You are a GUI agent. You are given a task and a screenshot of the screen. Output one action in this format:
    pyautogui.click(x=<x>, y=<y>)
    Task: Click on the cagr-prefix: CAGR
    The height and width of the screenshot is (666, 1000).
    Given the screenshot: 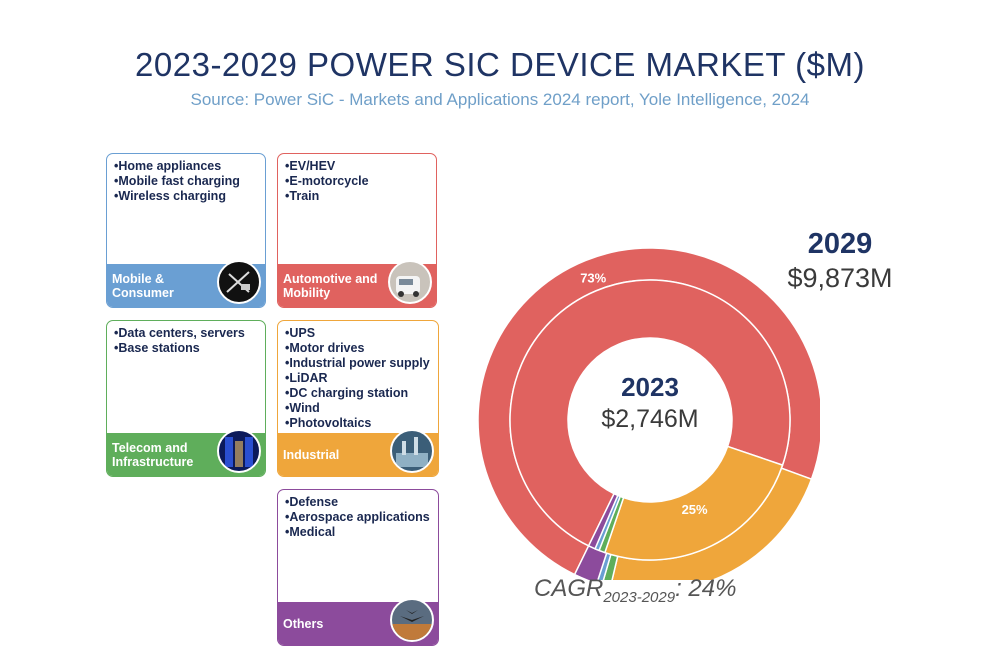 What is the action you would take?
    pyautogui.click(x=569, y=588)
    